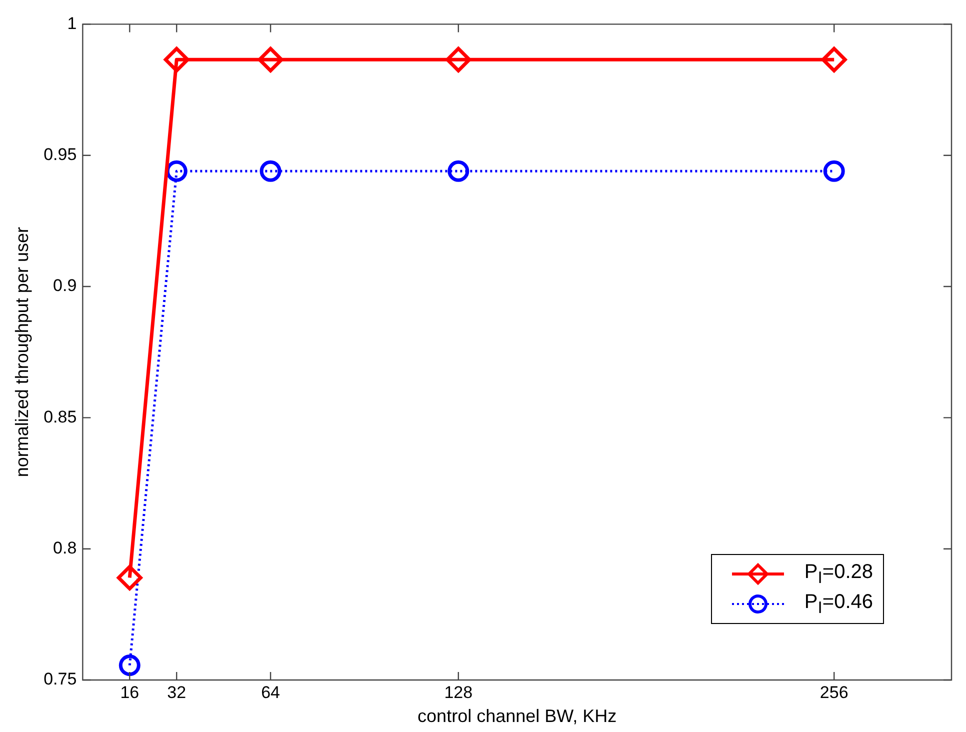 The width and height of the screenshot is (966, 732). I want to click on x-tick-label: 128, so click(458, 692).